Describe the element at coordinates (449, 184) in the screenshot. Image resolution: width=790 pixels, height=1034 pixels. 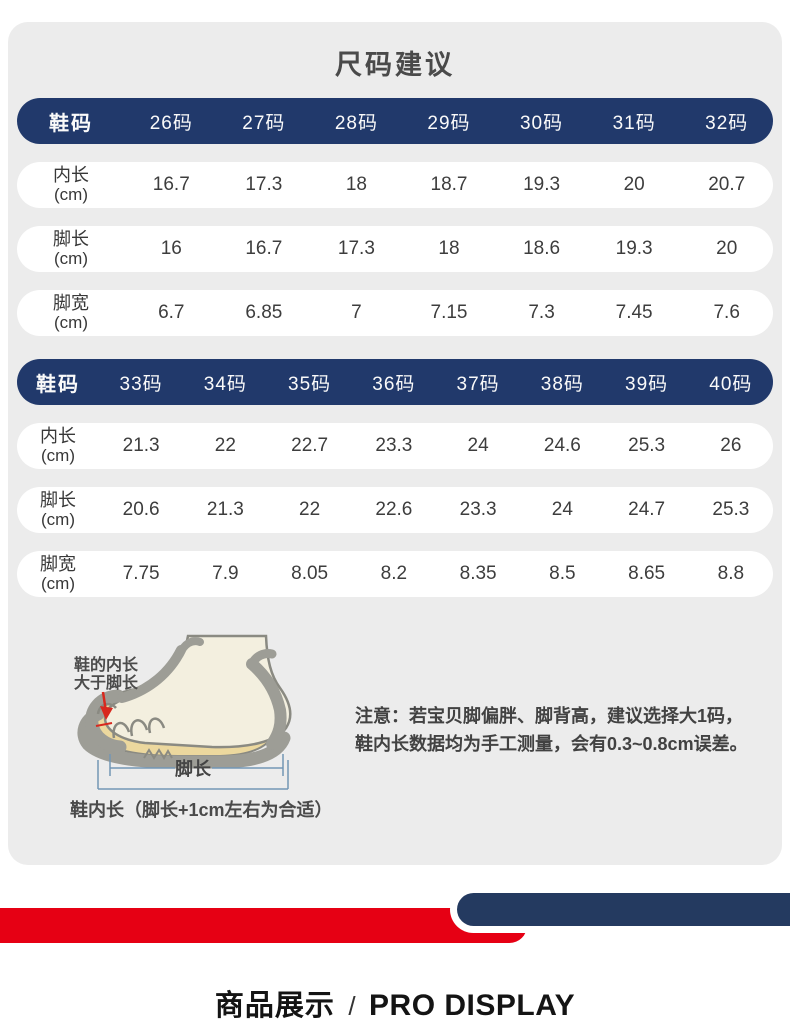
I see `size-value-cell: 18.7` at that location.